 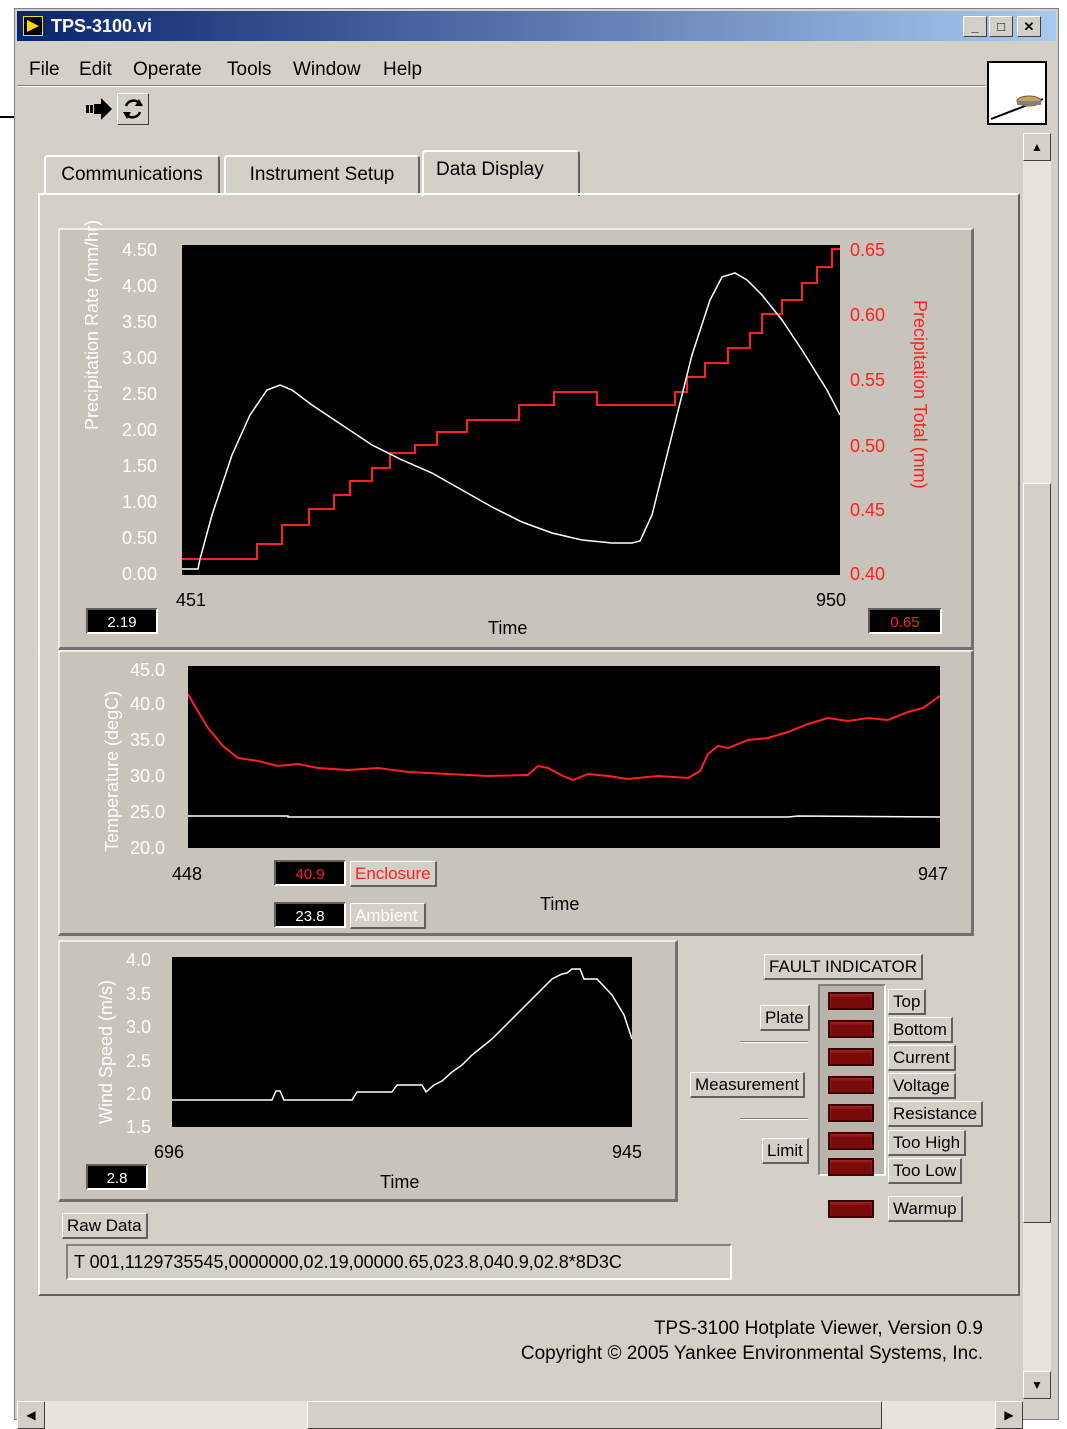 I want to click on scroll-up-icon: ▲, so click(x=1037, y=147).